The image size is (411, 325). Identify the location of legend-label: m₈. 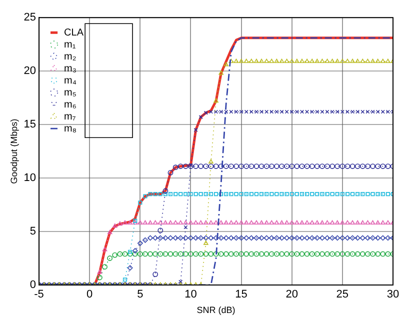
(70, 128).